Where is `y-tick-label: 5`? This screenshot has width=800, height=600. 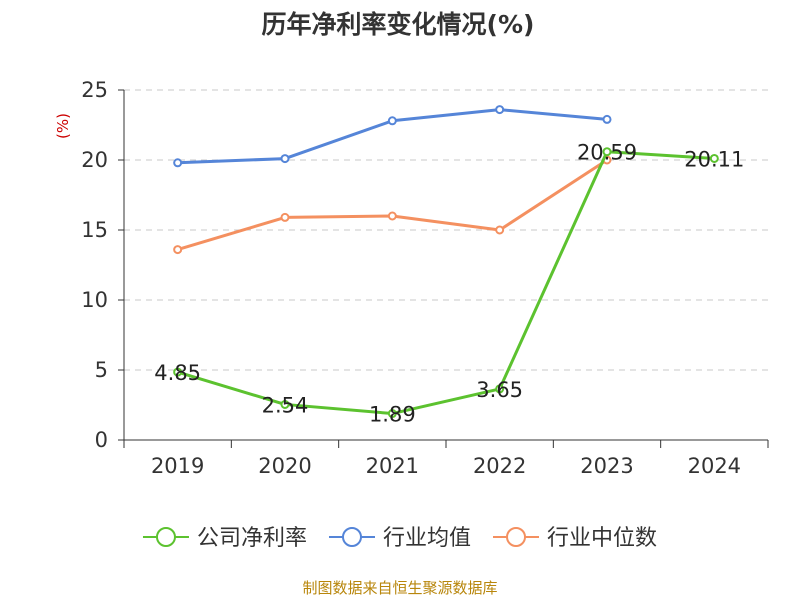
y-tick-label: 5 is located at coordinates (101, 370).